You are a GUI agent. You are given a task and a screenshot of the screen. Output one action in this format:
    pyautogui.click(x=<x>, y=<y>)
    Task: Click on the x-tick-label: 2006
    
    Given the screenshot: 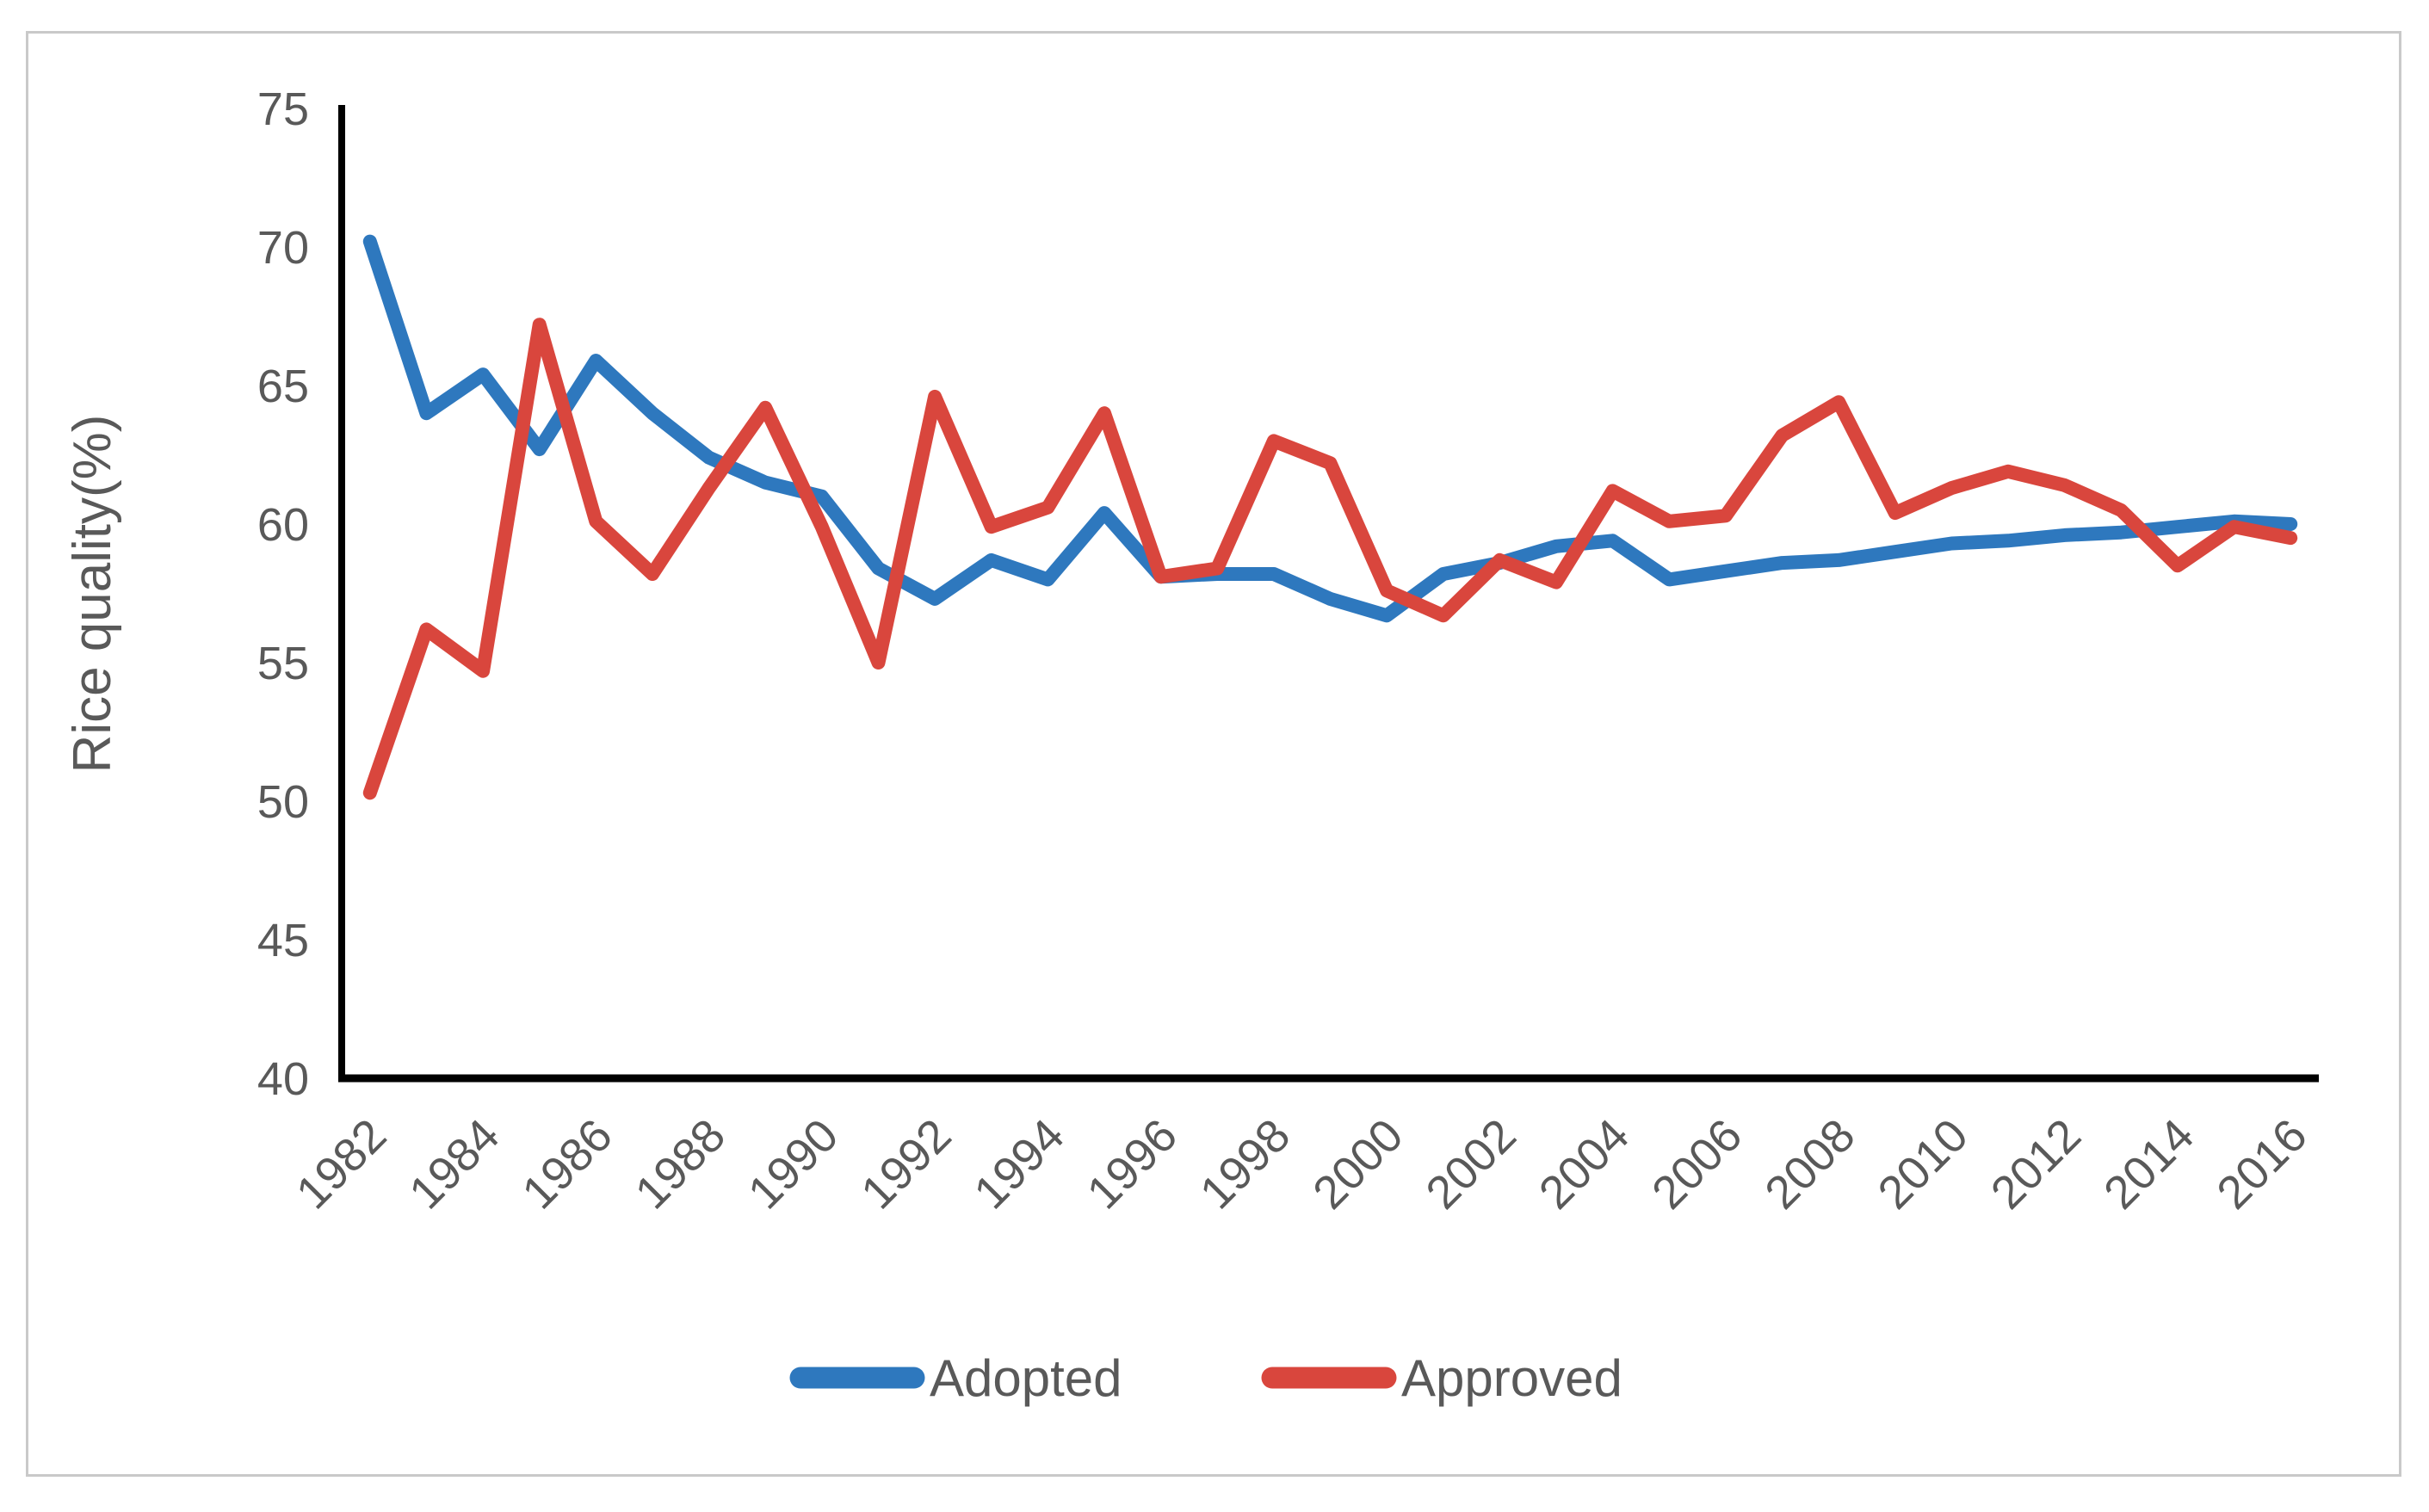 What is the action you would take?
    pyautogui.click(x=1697, y=1164)
    